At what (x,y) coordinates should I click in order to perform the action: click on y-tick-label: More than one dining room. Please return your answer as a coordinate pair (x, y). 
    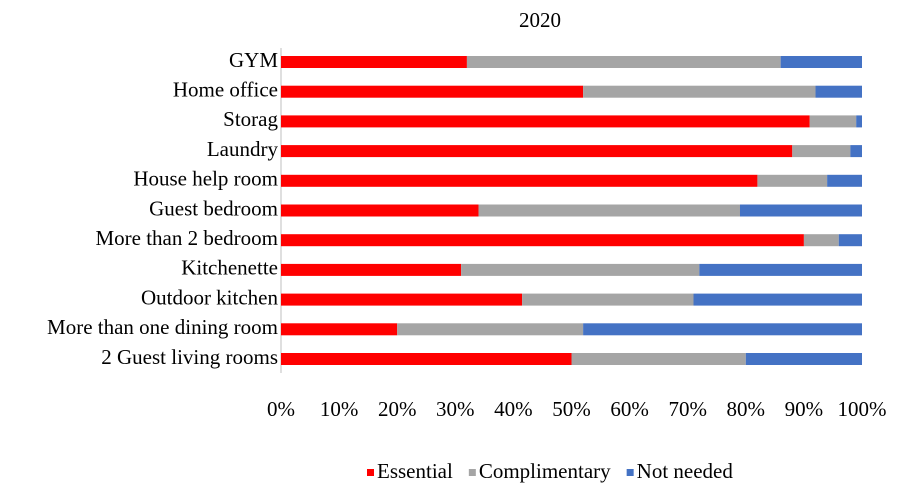
    Looking at the image, I should click on (162, 327).